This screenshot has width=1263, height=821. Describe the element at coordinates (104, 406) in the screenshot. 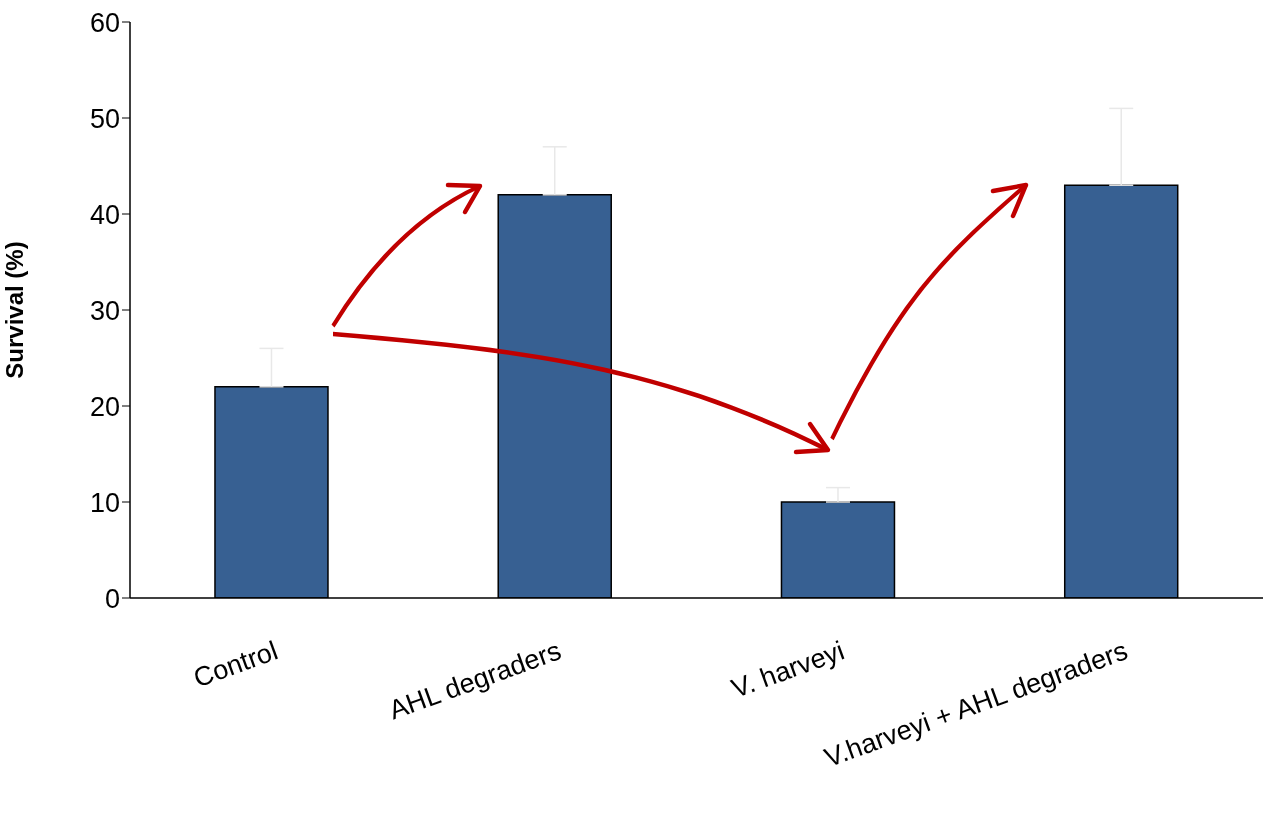

I see `y-tick-label: 20` at that location.